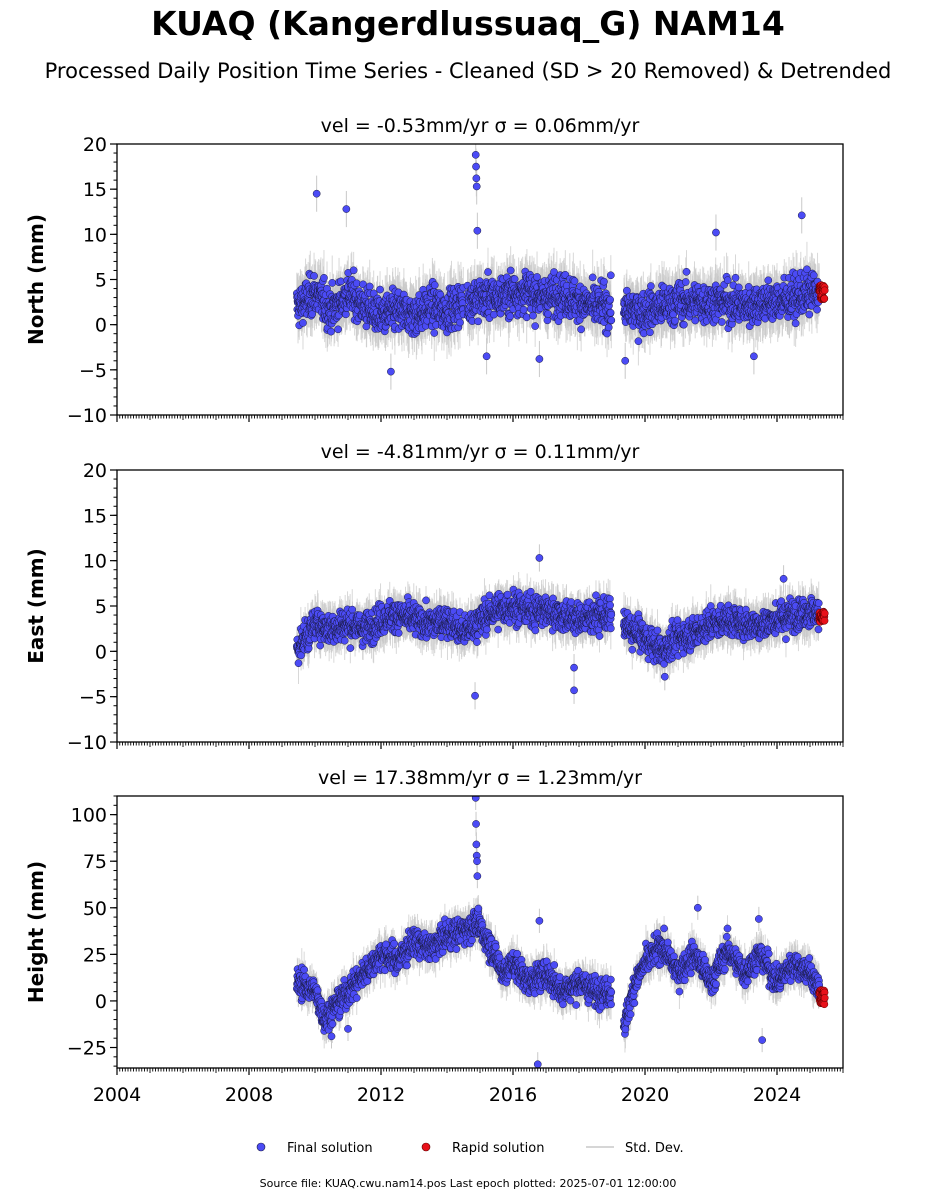  Describe the element at coordinates (95, 235) in the screenshot. I see `y-tick-label: 10` at that location.